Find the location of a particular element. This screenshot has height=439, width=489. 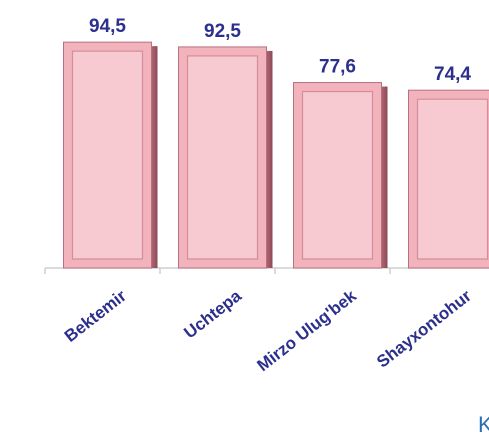

annotation: K is located at coordinates (483, 424).